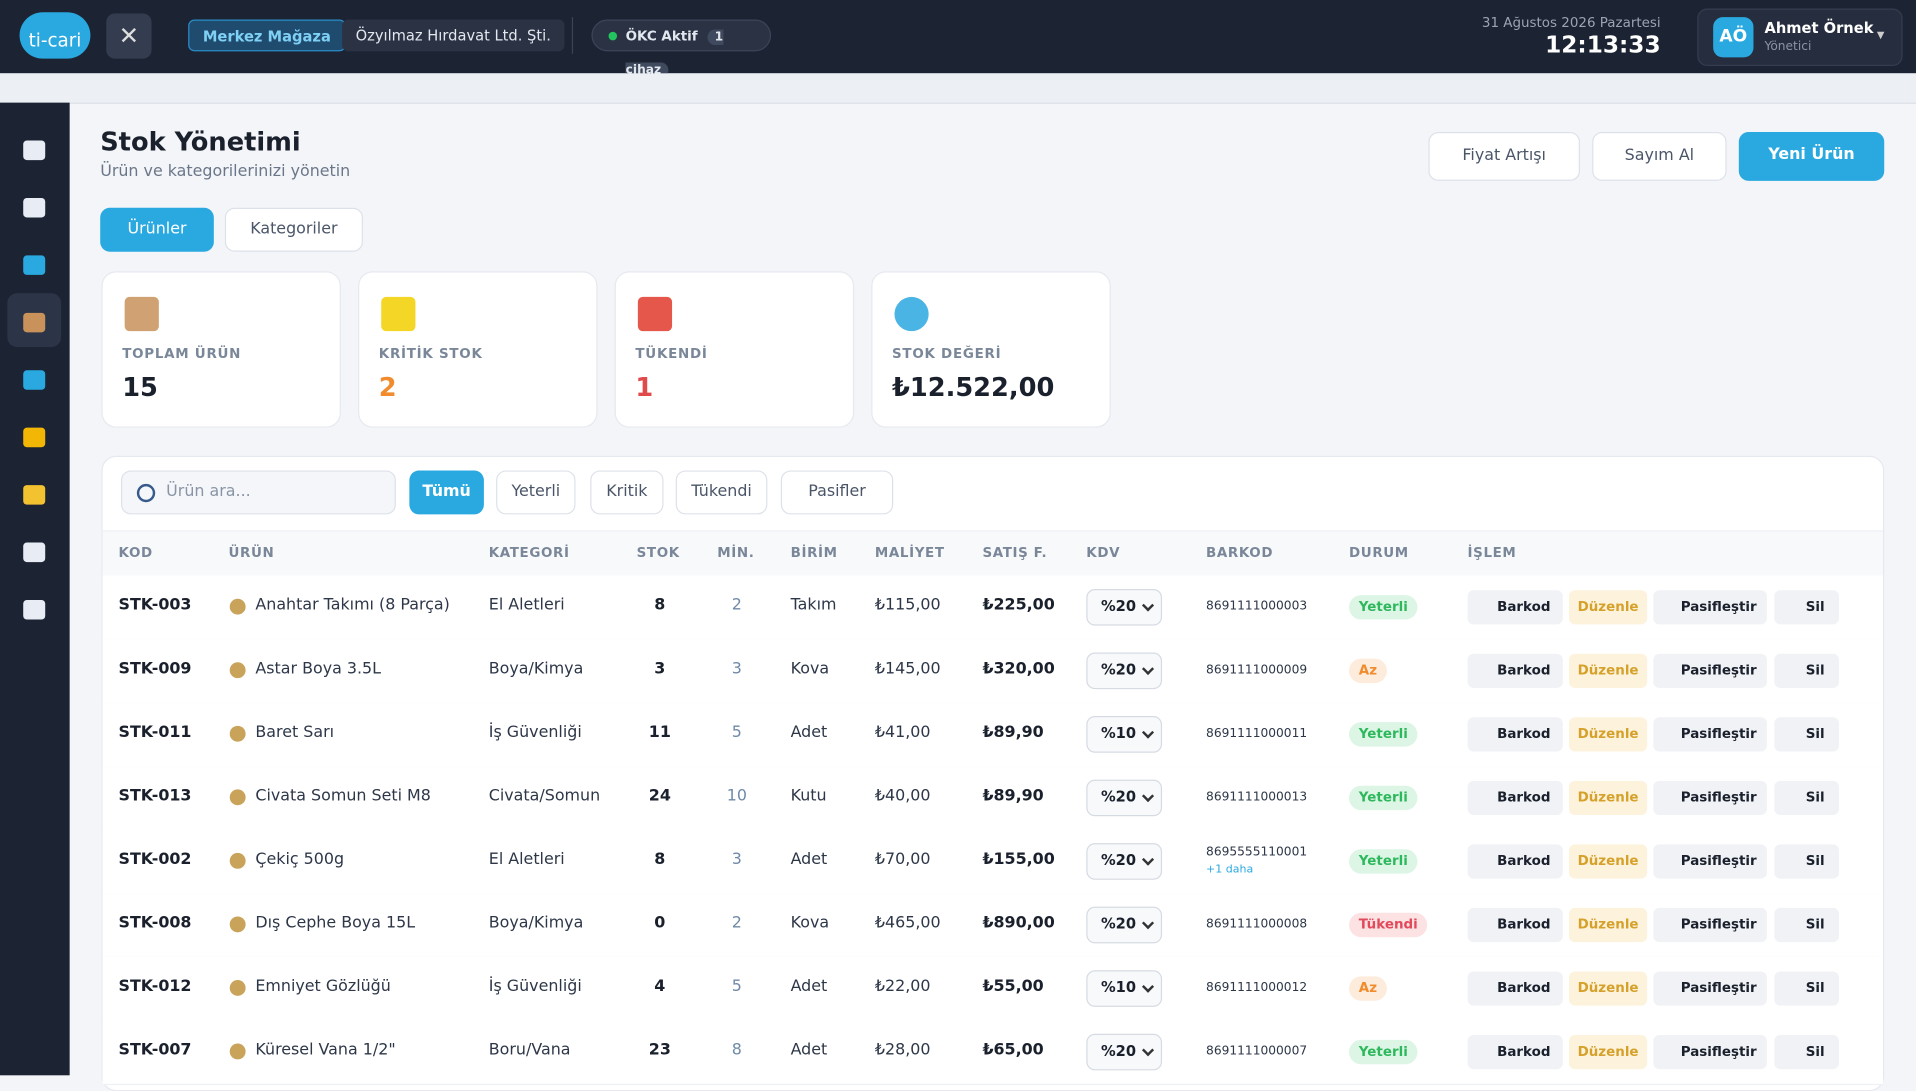  I want to click on sub-bar, so click(958, 88).